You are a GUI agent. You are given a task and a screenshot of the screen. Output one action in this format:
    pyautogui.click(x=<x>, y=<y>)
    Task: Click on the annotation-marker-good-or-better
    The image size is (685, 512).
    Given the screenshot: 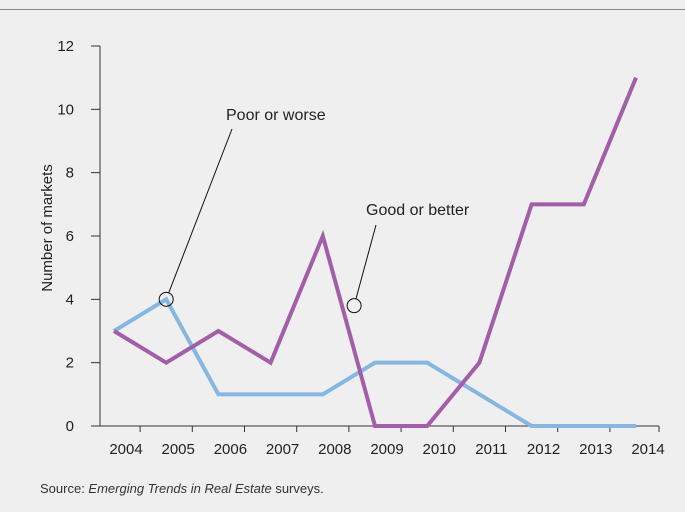 What is the action you would take?
    pyautogui.click(x=354, y=306)
    